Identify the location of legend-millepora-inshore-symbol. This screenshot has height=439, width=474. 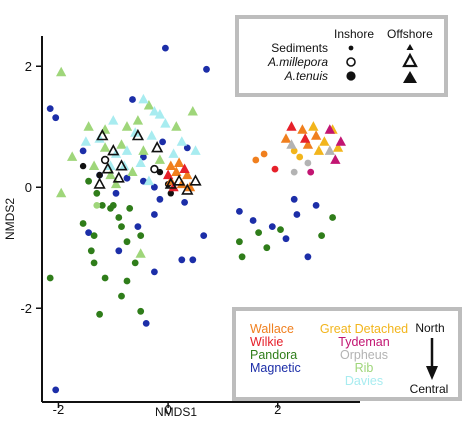
(351, 62).